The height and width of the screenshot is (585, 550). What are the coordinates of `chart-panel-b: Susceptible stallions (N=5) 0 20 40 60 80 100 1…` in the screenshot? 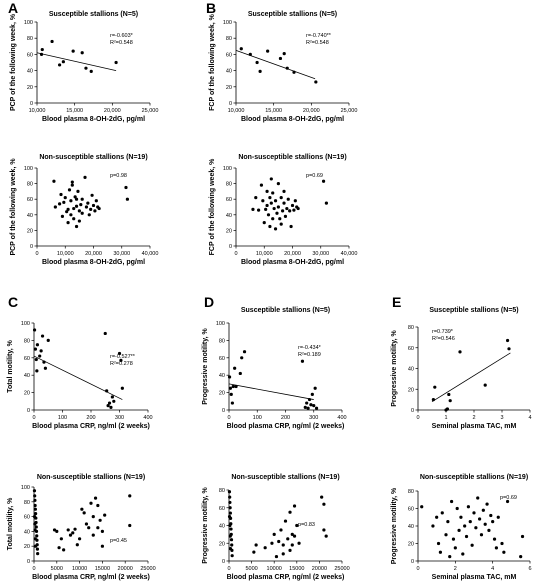 It's located at (283, 67).